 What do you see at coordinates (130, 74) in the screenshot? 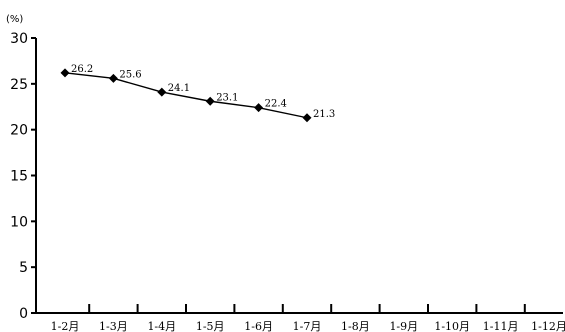
I see `data-label: 25.6` at bounding box center [130, 74].